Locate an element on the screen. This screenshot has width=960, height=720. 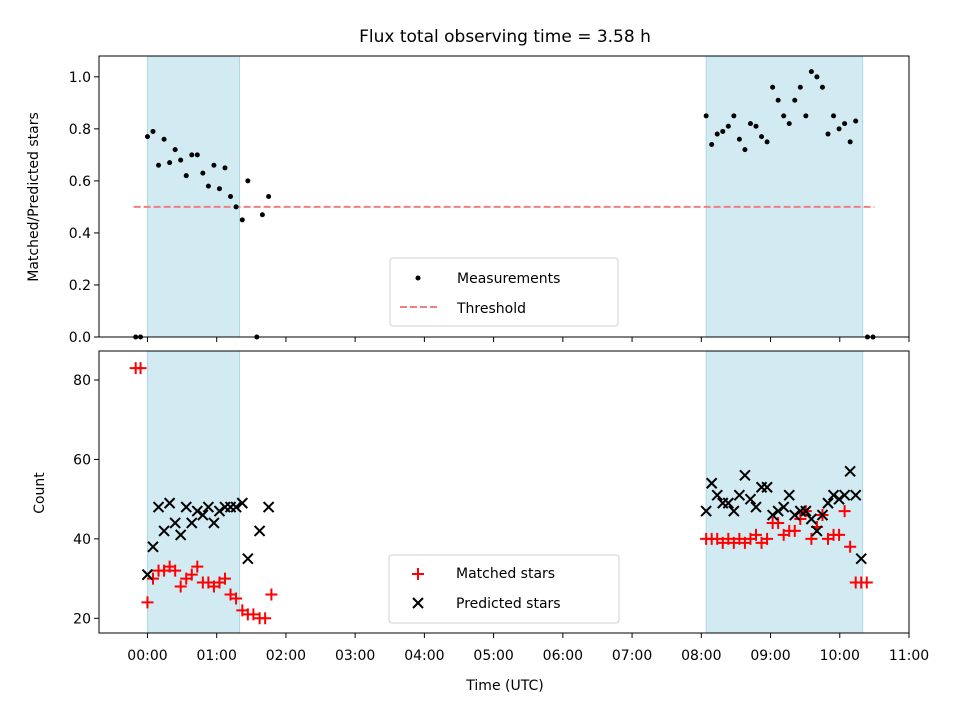
legend-predicted-label: Predicted stars is located at coordinates (508, 604).